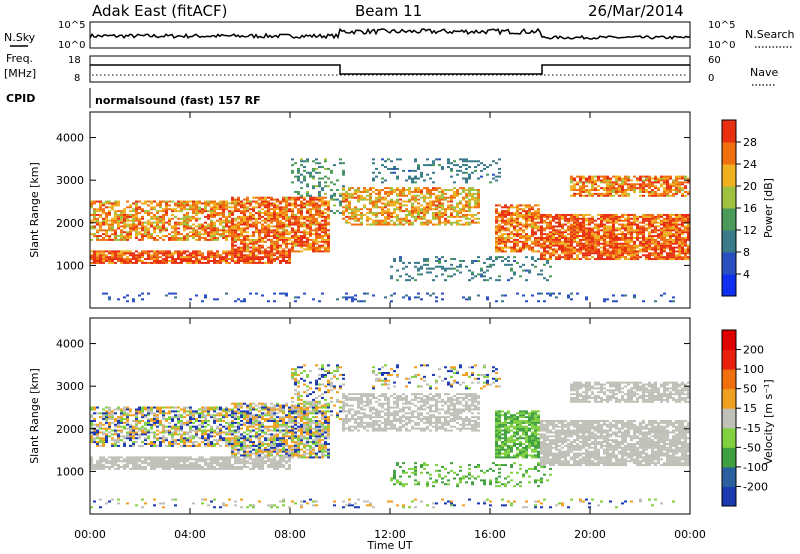 The height and width of the screenshot is (554, 800). What do you see at coordinates (20, 73) in the screenshot?
I see `freq-unit-label: [MHz]` at bounding box center [20, 73].